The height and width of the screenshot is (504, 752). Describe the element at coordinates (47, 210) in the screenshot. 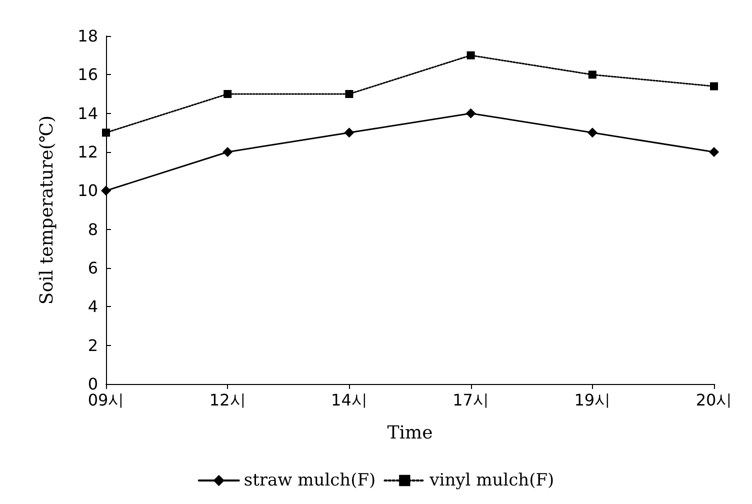

I see `y-axis-title: Soil temperature(℃)` at that location.